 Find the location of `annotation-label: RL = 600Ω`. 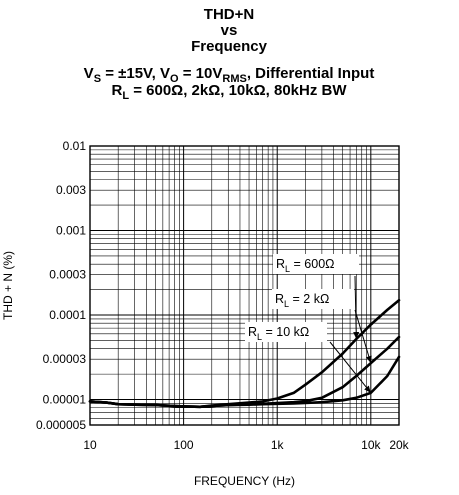

annotation-label: RL = 600Ω is located at coordinates (305, 265).